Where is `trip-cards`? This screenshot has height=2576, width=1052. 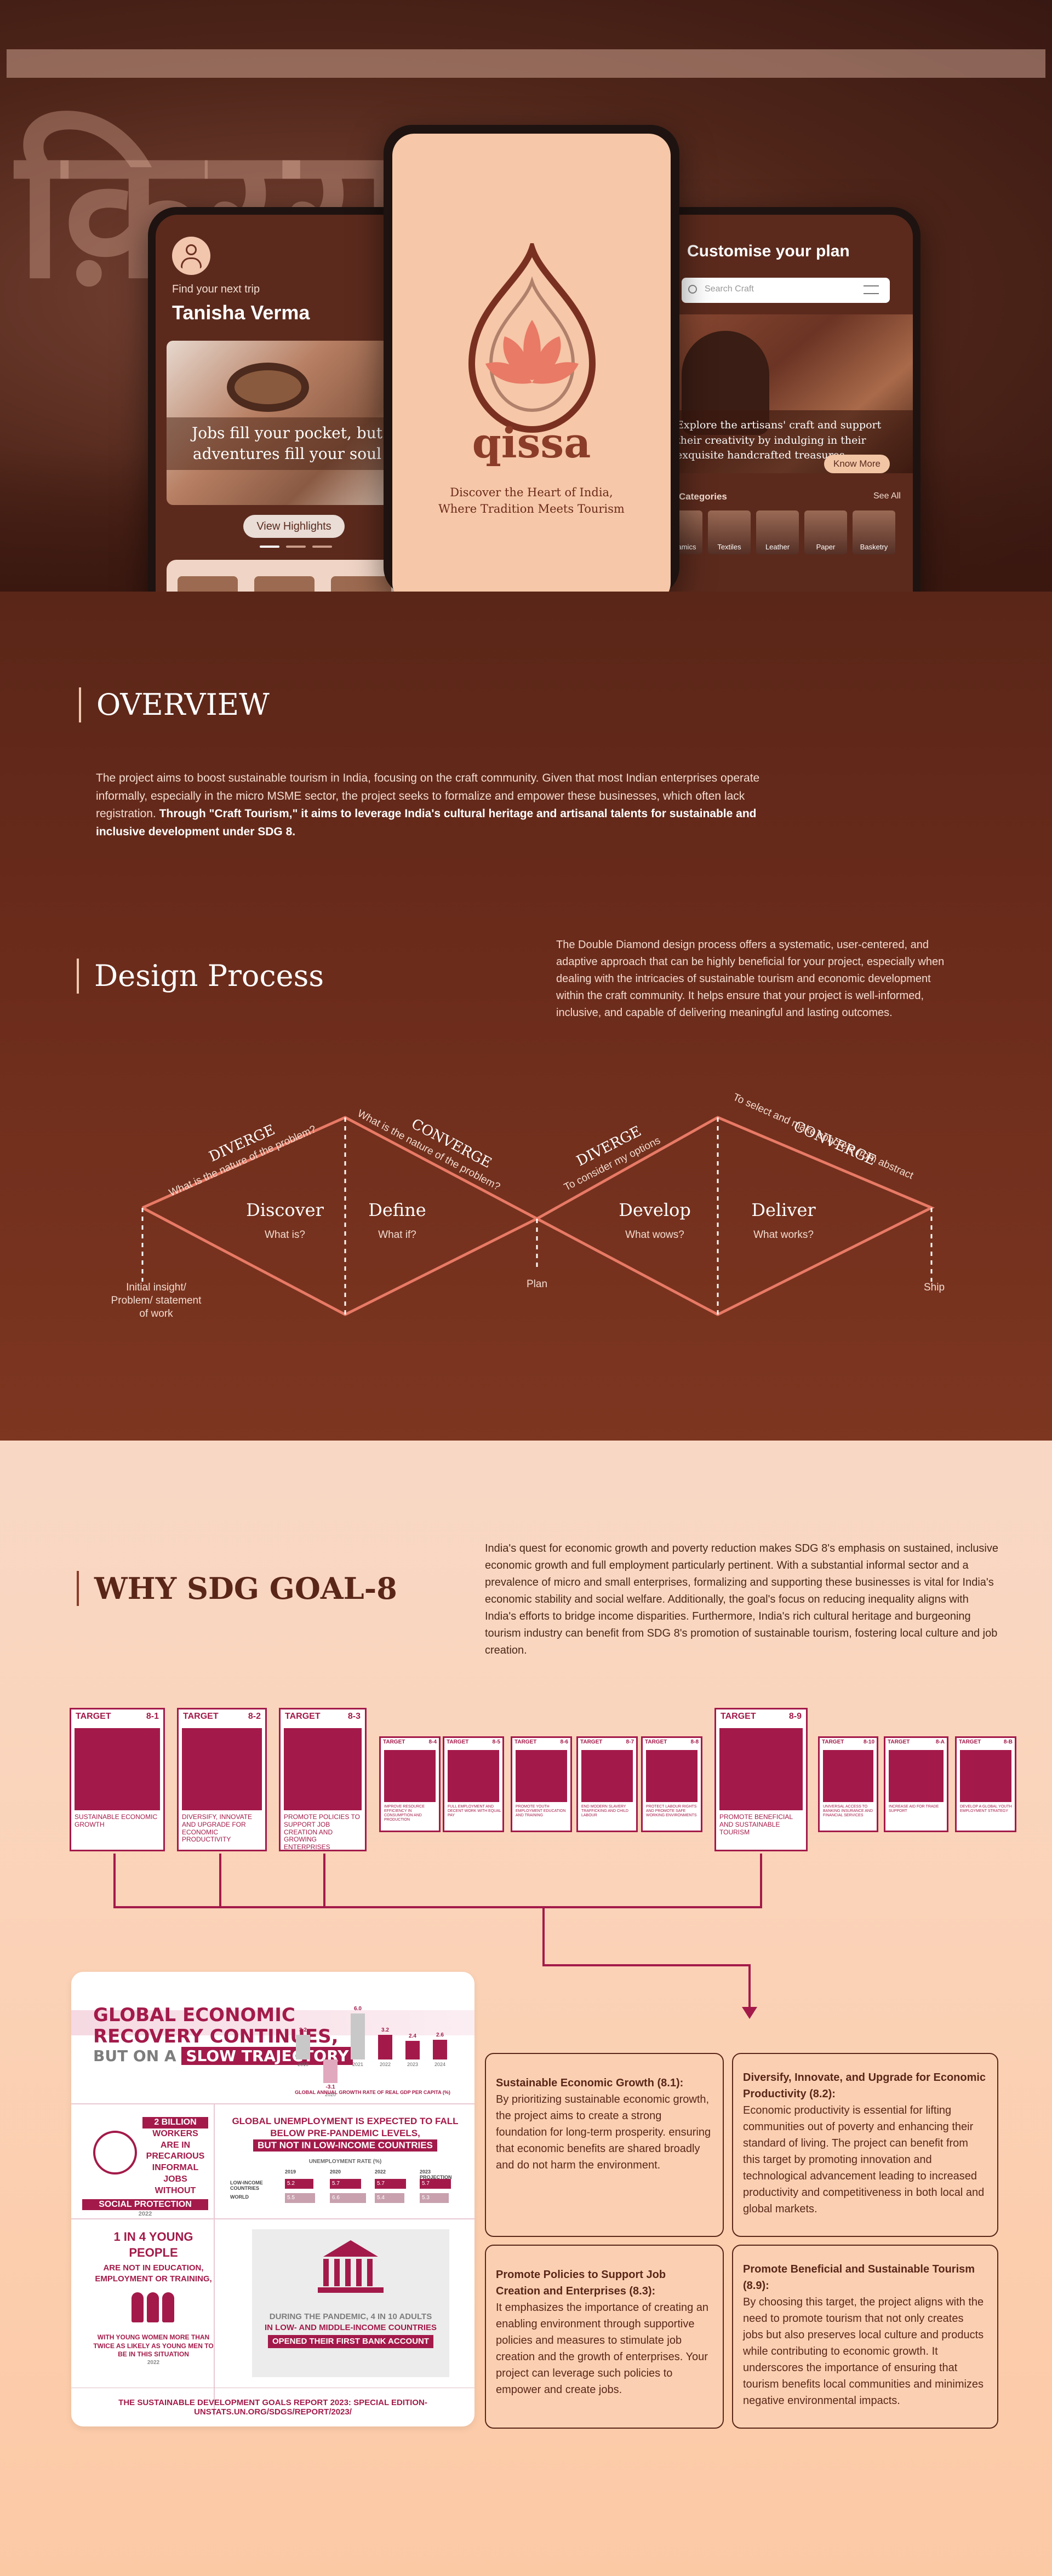
trip-cards is located at coordinates (285, 576).